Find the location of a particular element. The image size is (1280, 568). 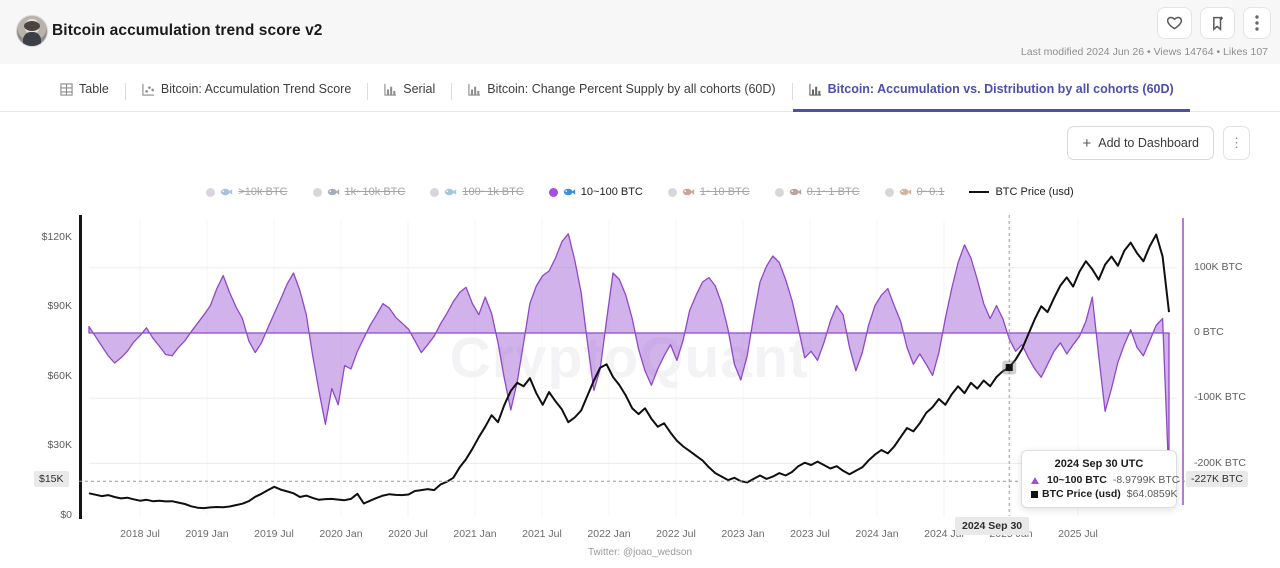

bookmark-icon is located at coordinates (1217, 23).